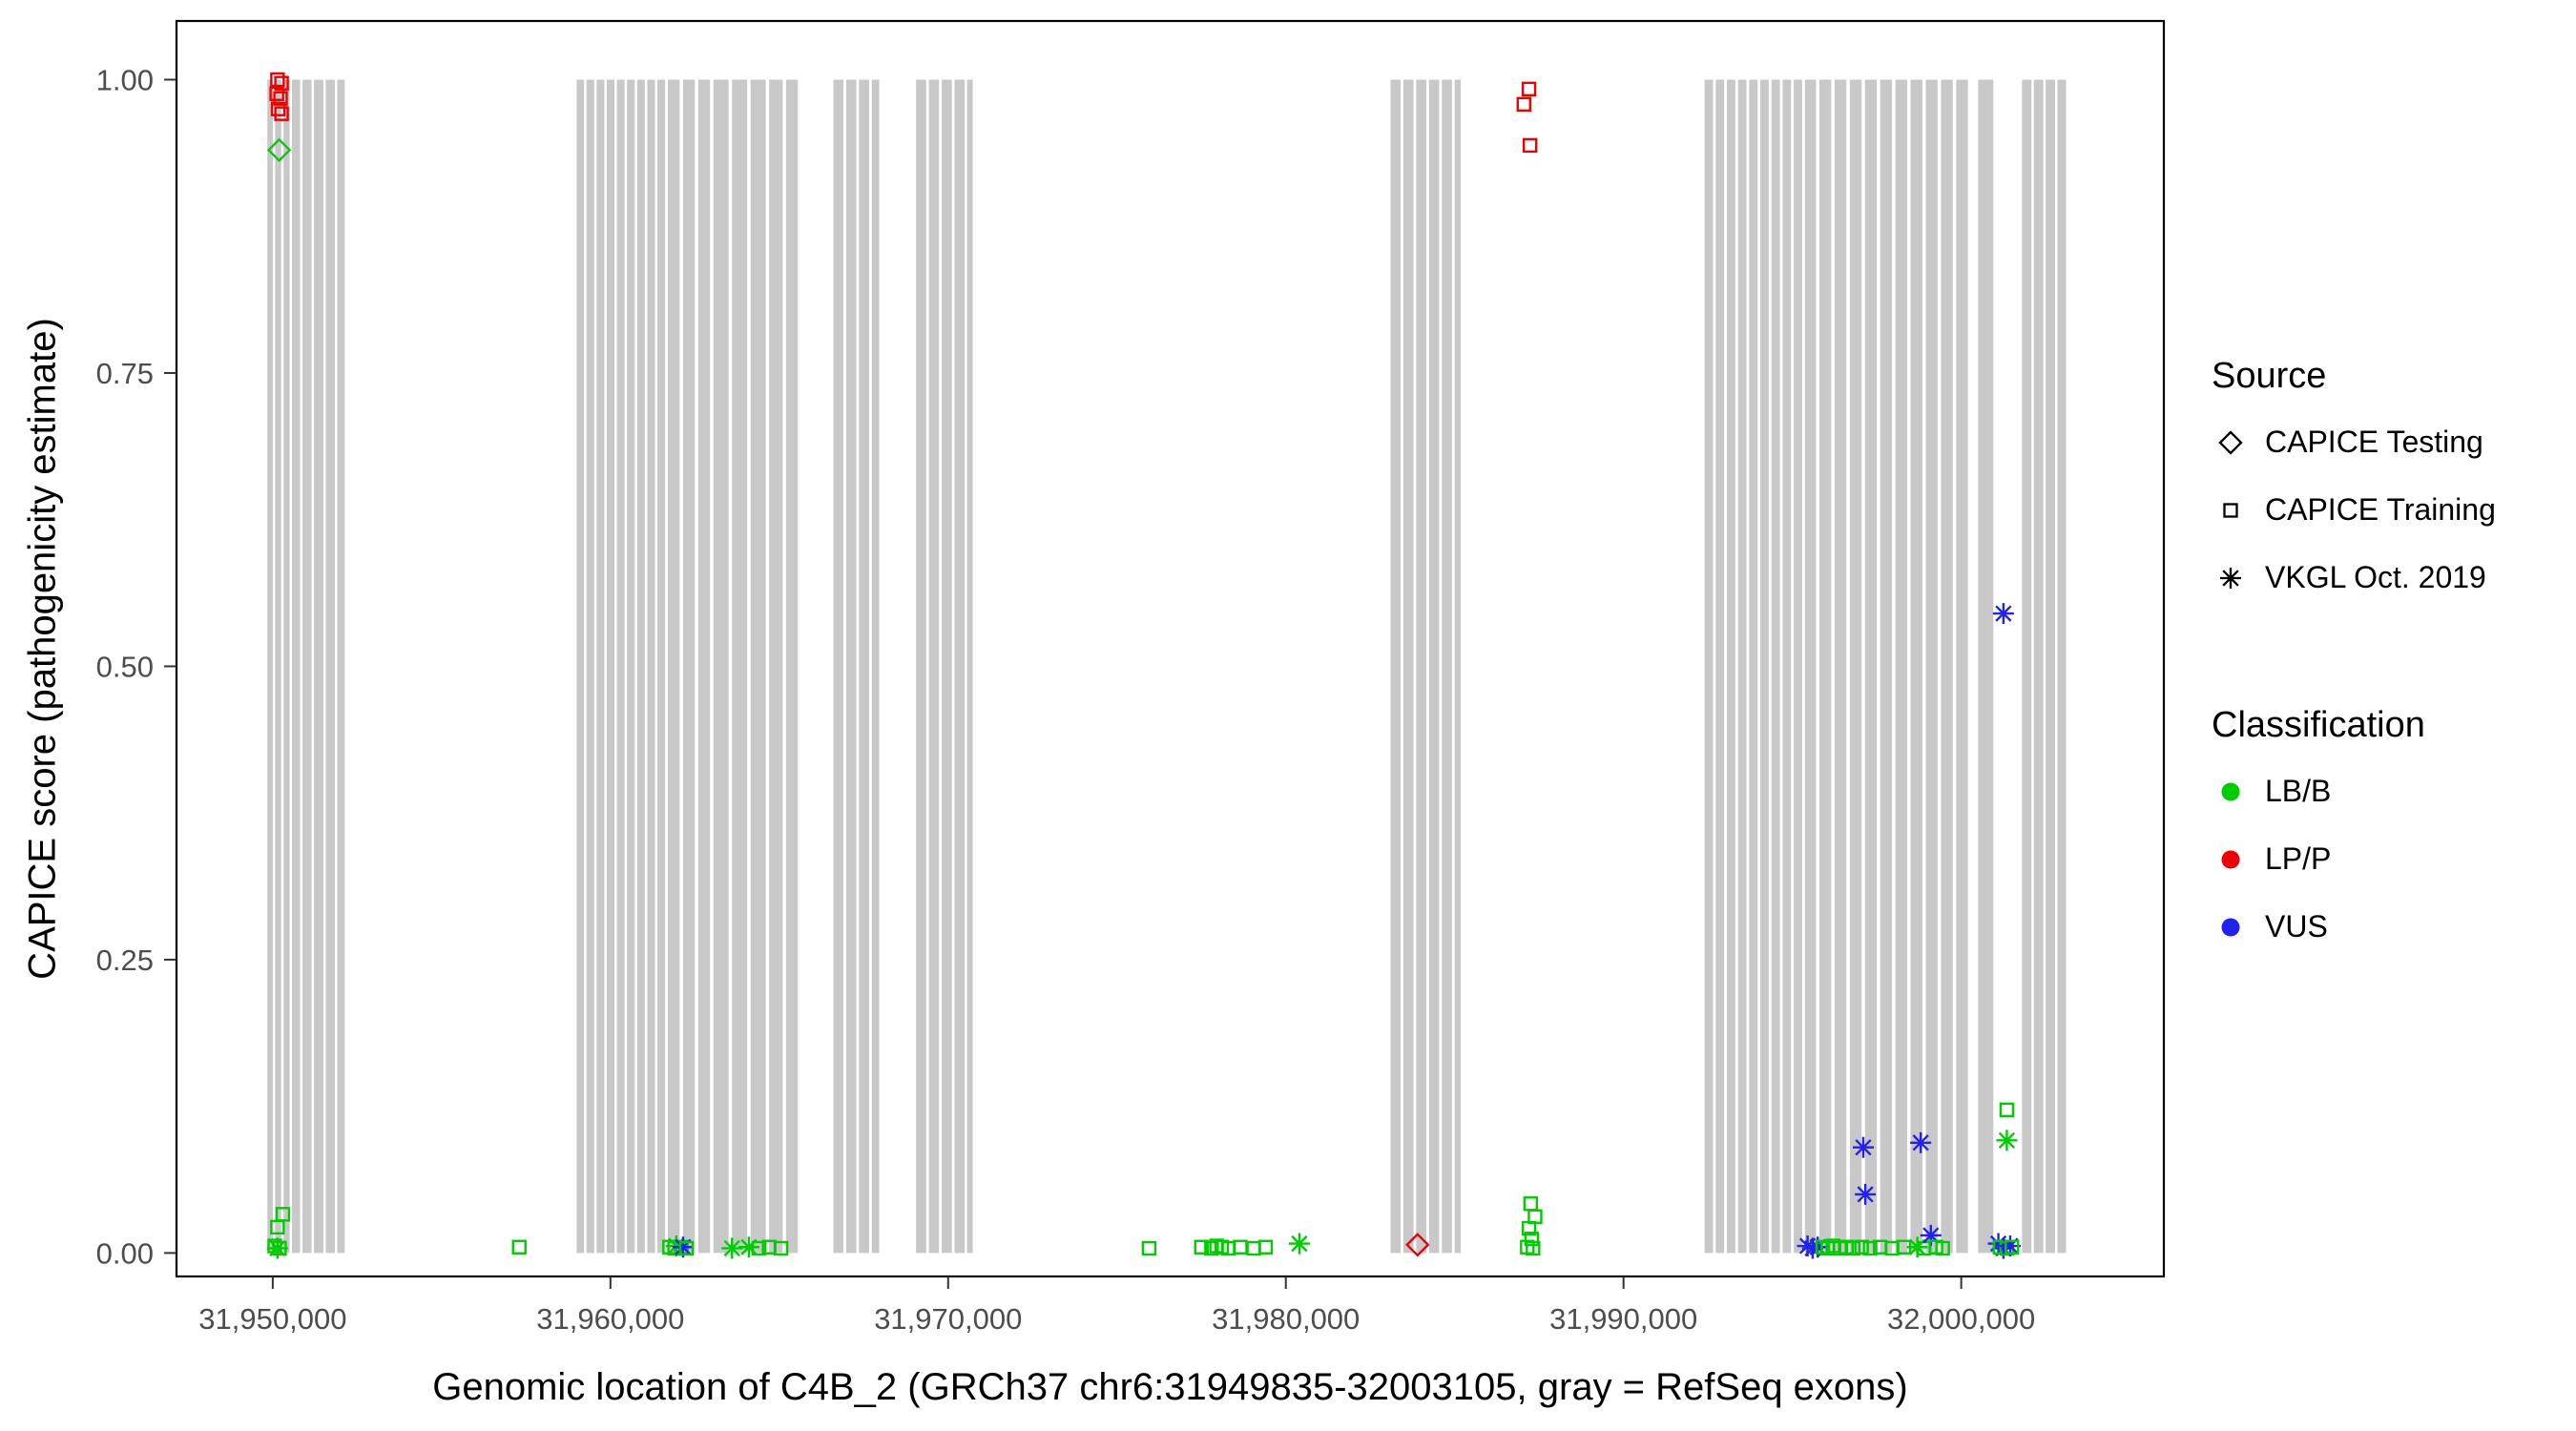 This screenshot has height=1431, width=2576. What do you see at coordinates (2375, 577) in the screenshot?
I see `legend-label-vkgl: VKGL Oct. 2019` at bounding box center [2375, 577].